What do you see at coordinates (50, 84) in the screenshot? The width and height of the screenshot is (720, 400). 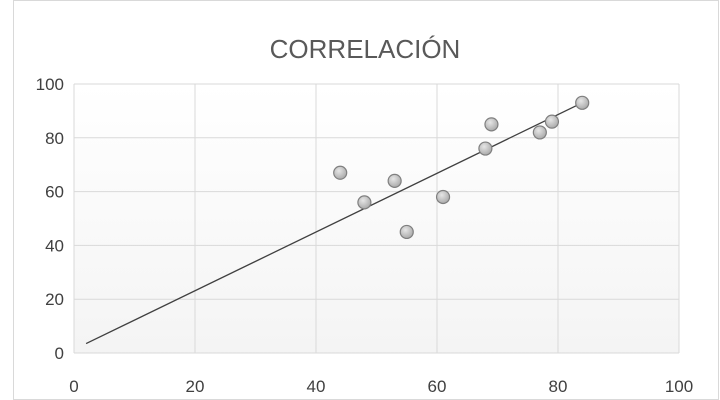 I see `y-tick-label: 100` at bounding box center [50, 84].